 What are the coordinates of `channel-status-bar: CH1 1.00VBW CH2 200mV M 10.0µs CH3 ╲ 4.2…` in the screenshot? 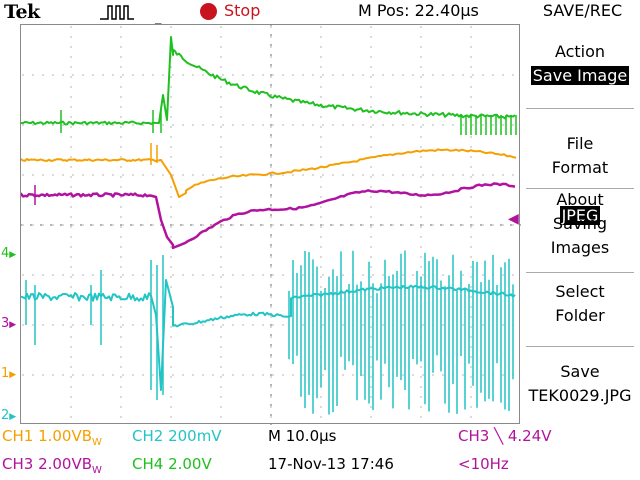 It's located at (320, 452).